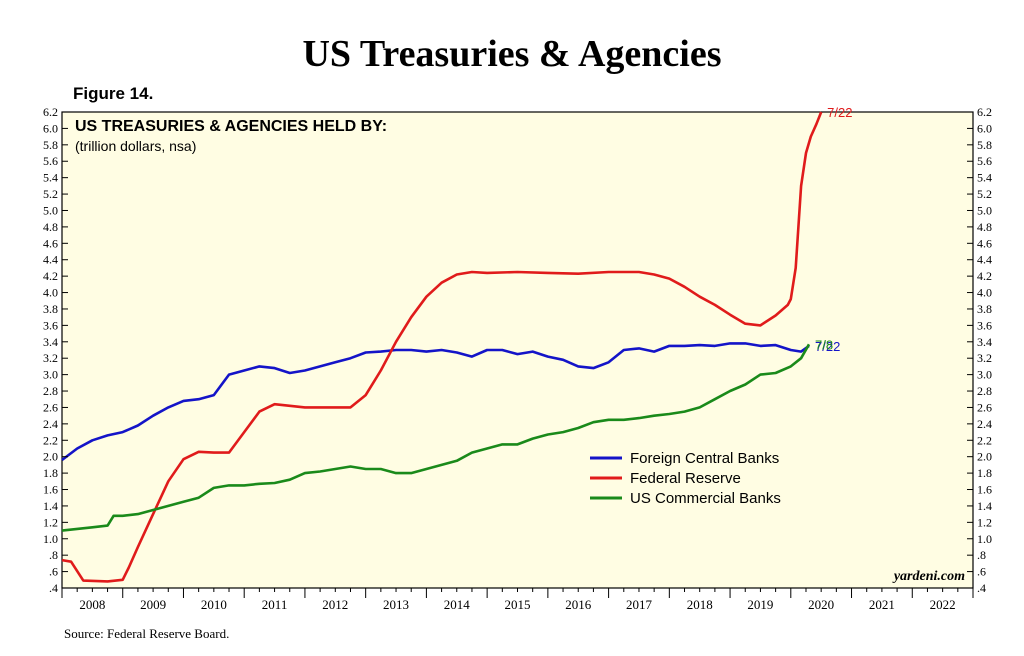  What do you see at coordinates (700, 604) in the screenshot?
I see `x-tick-label: 2018` at bounding box center [700, 604].